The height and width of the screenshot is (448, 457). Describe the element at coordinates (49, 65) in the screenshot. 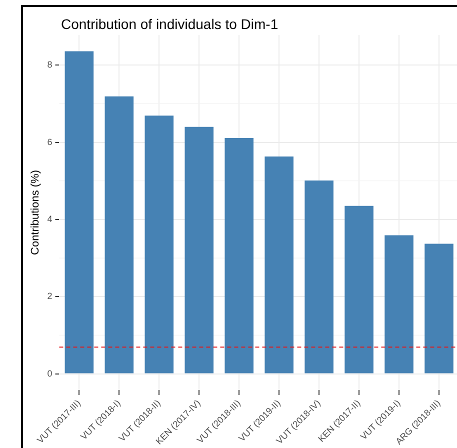

I see `y-tick-label: 8` at that location.